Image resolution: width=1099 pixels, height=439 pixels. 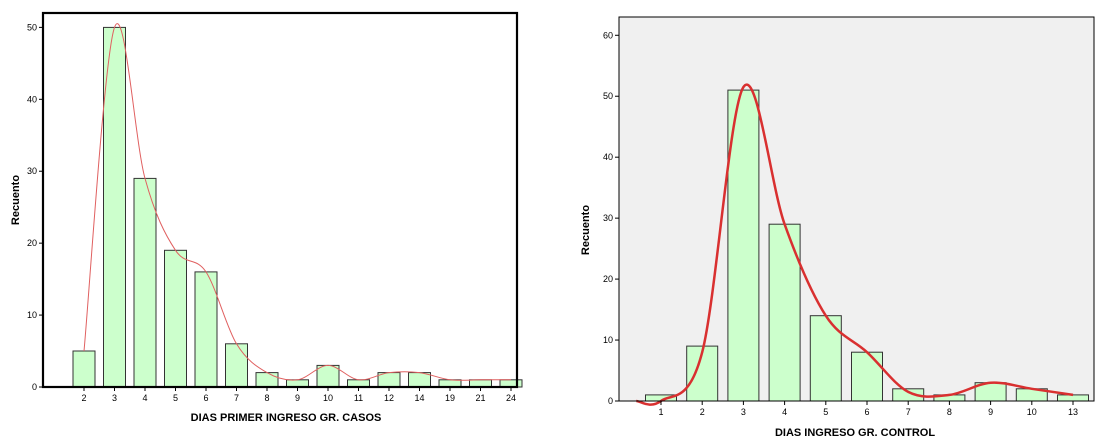 What do you see at coordinates (480, 398) in the screenshot?
I see `x-tick-label: 21` at bounding box center [480, 398].